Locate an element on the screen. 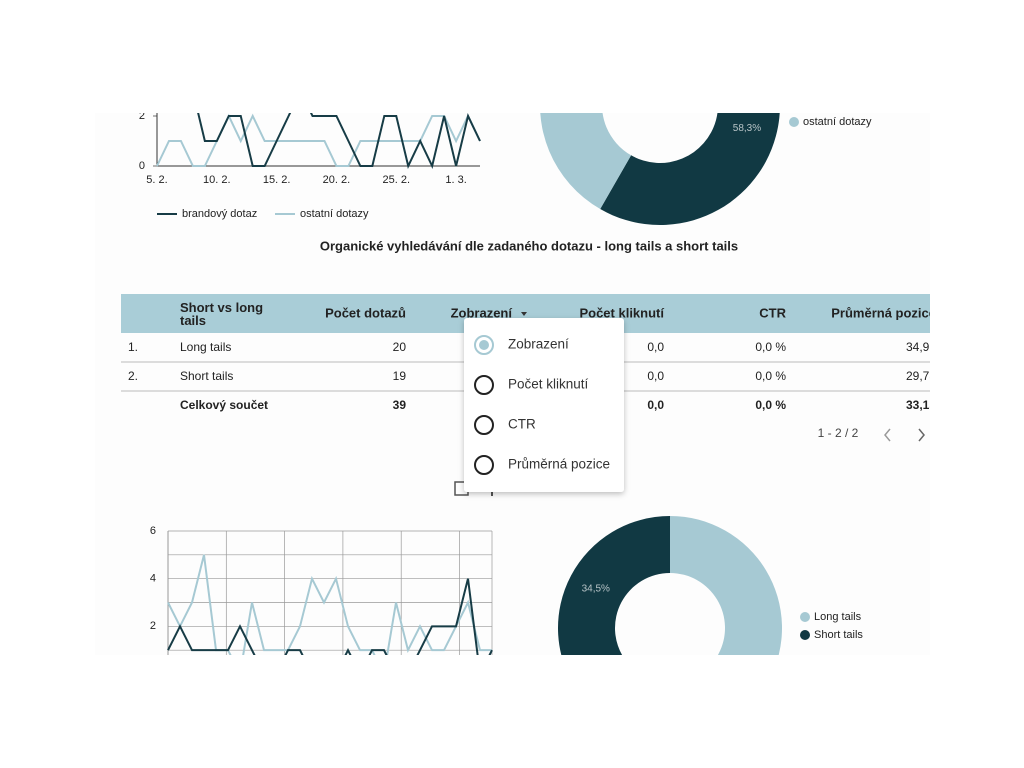 Image resolution: width=1024 pixels, height=768 pixels. next-page is located at coordinates (921, 435).